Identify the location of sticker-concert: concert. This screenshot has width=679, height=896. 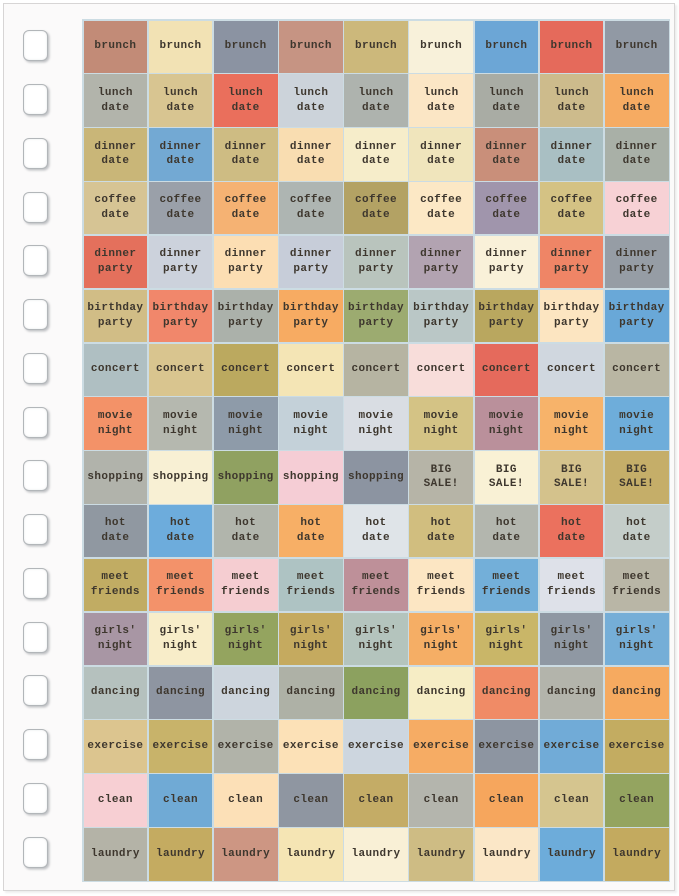
(571, 369).